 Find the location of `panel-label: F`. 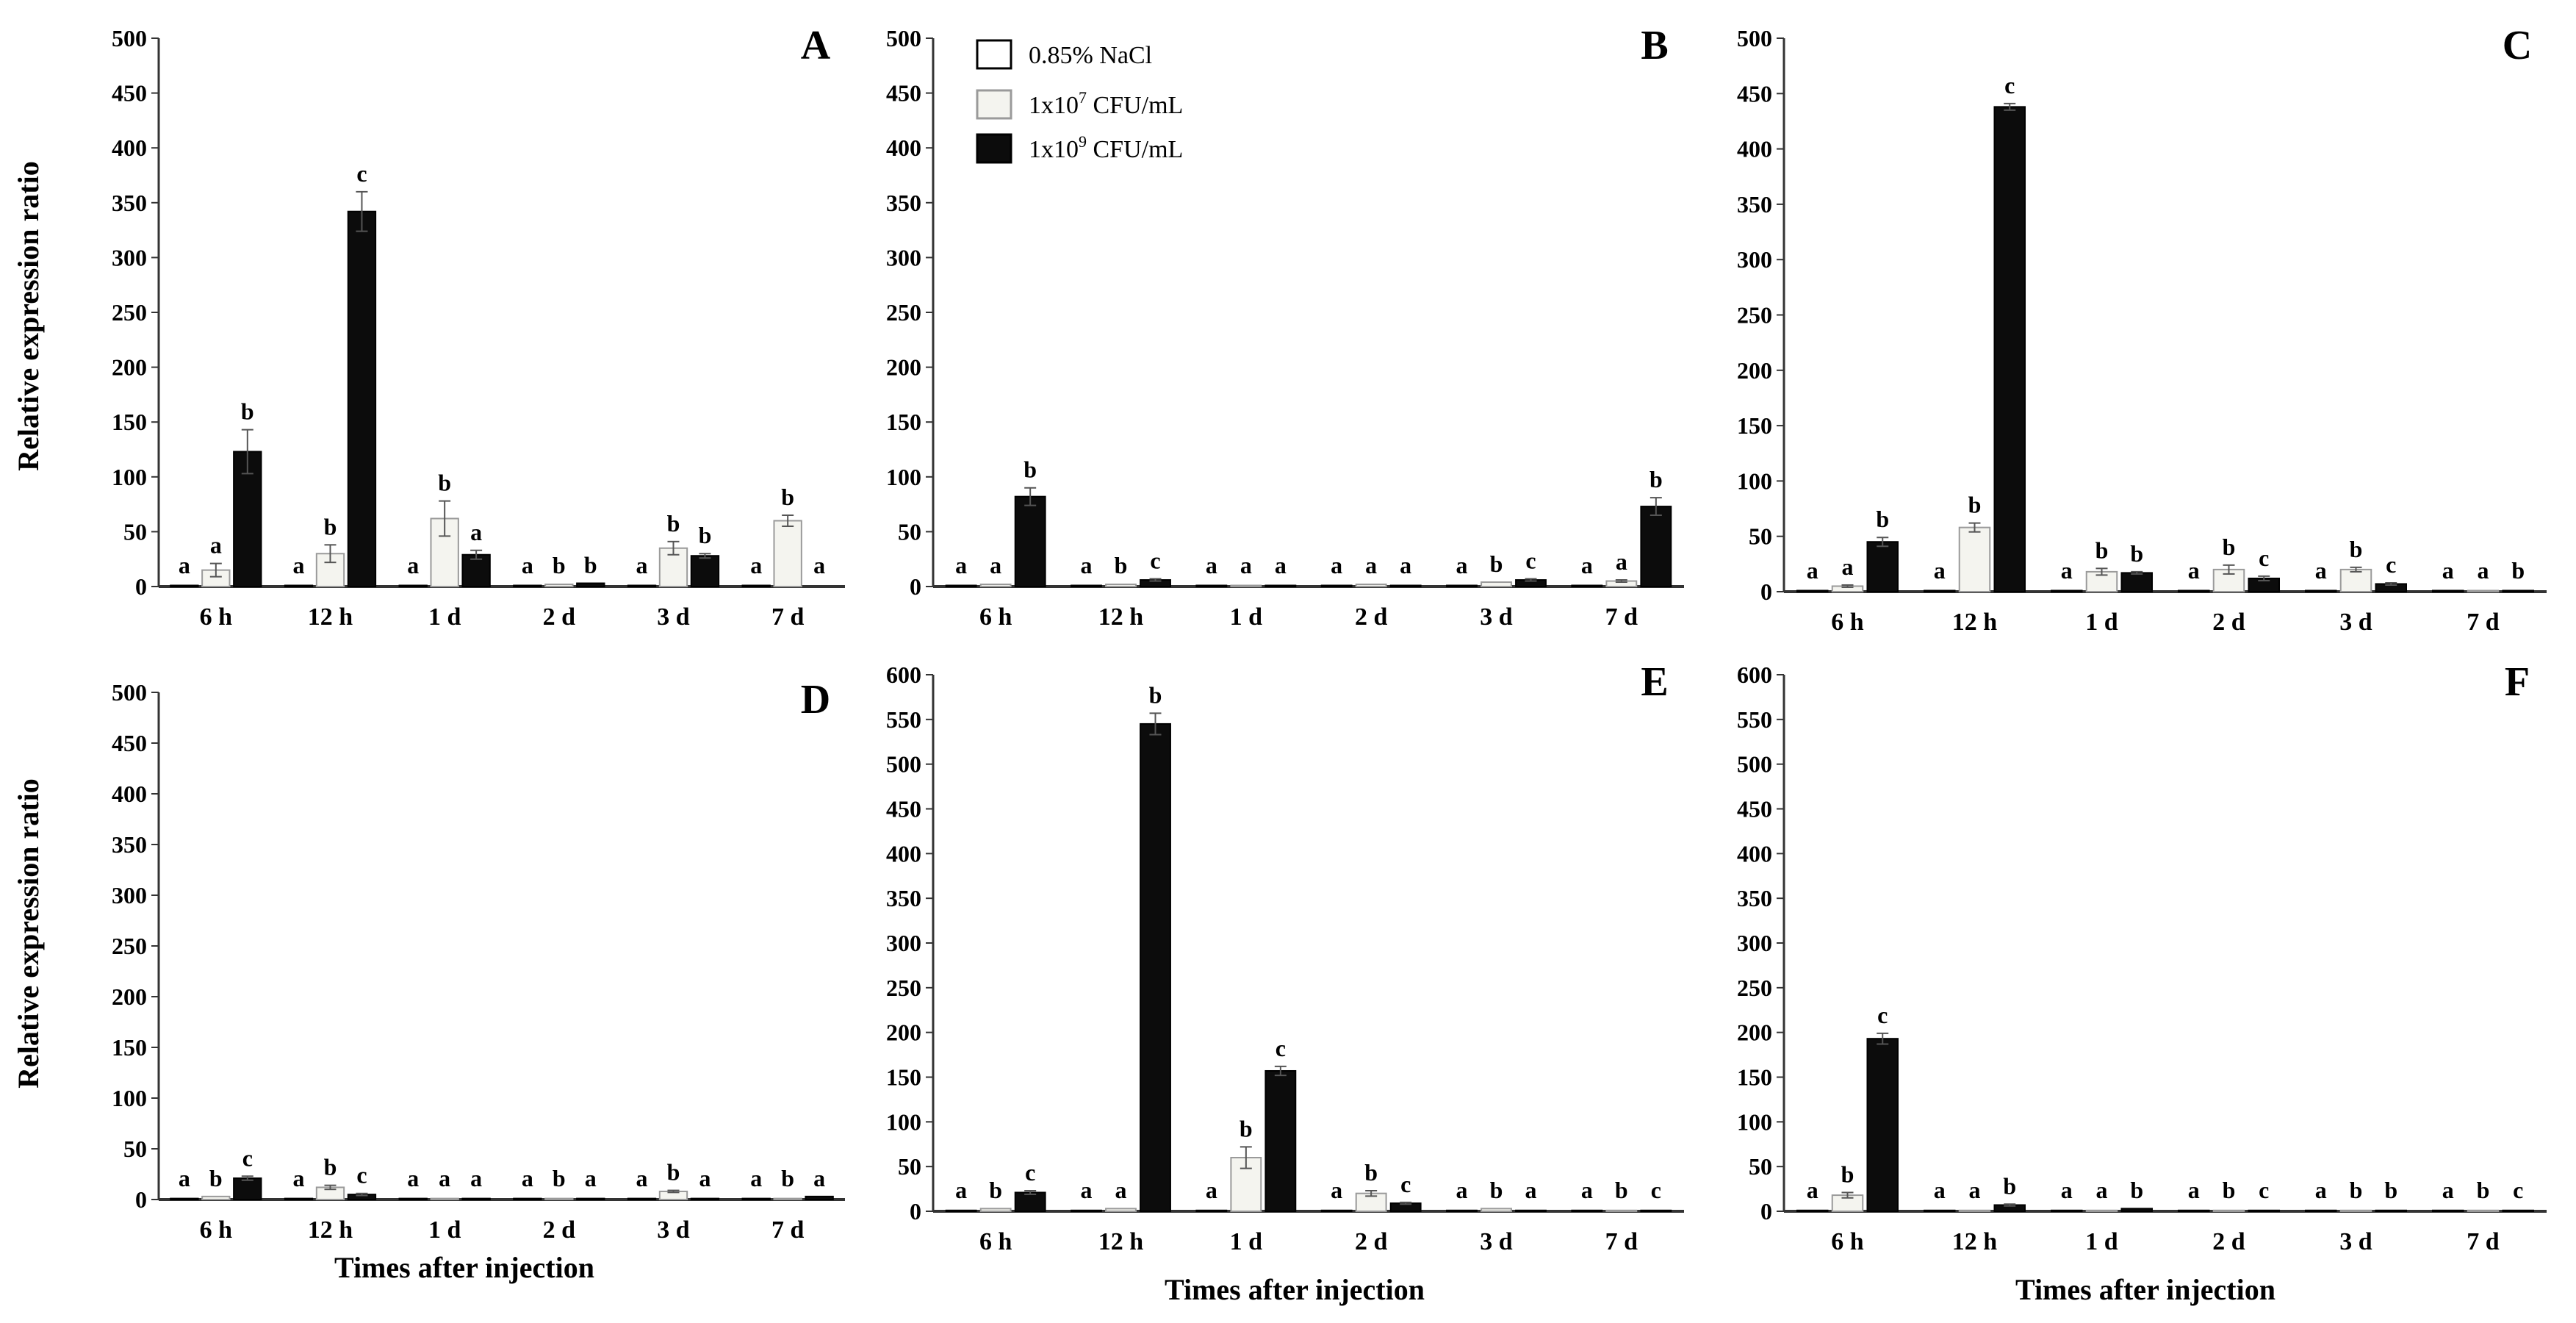

panel-label: F is located at coordinates (2517, 682).